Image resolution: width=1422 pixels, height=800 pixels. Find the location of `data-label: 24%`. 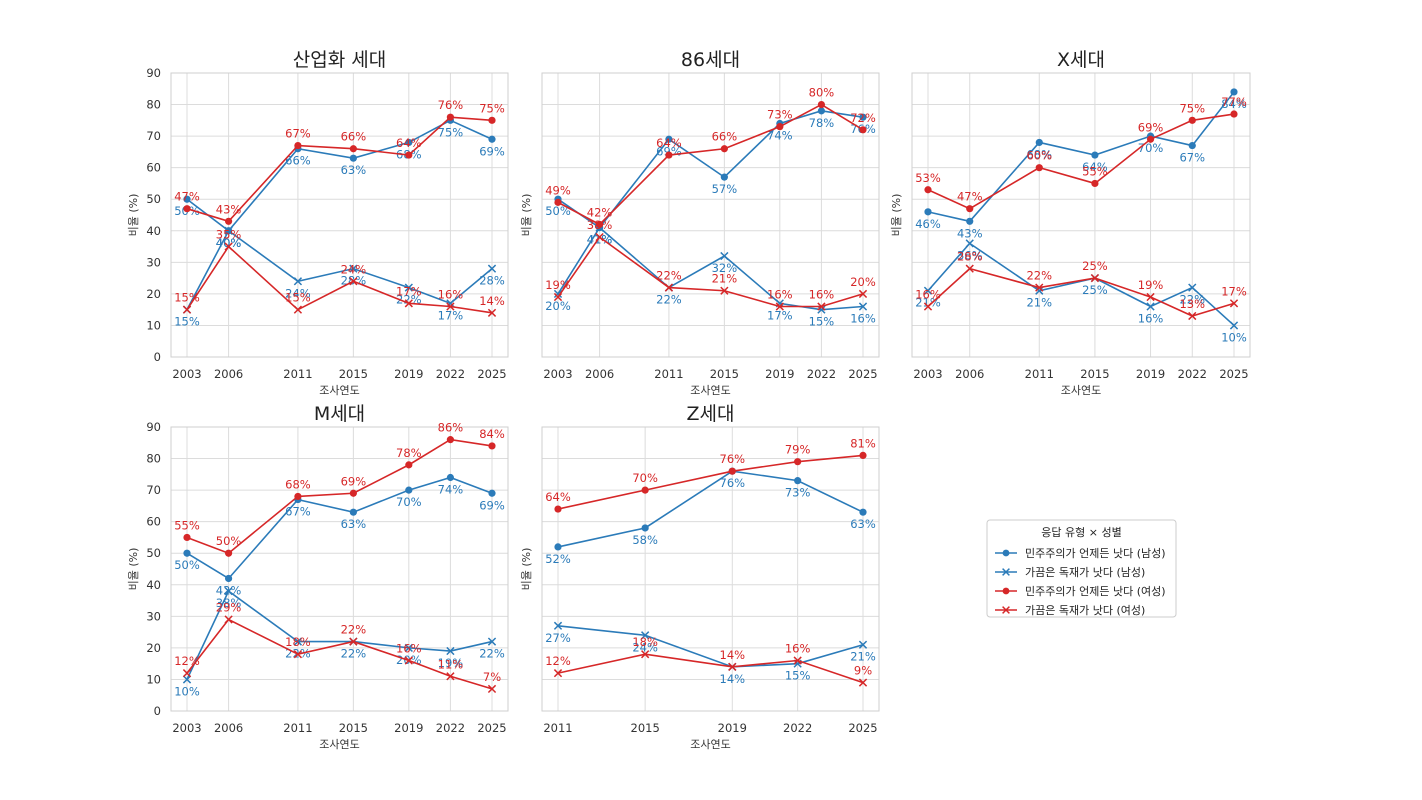

data-label: 24% is located at coordinates (354, 269).